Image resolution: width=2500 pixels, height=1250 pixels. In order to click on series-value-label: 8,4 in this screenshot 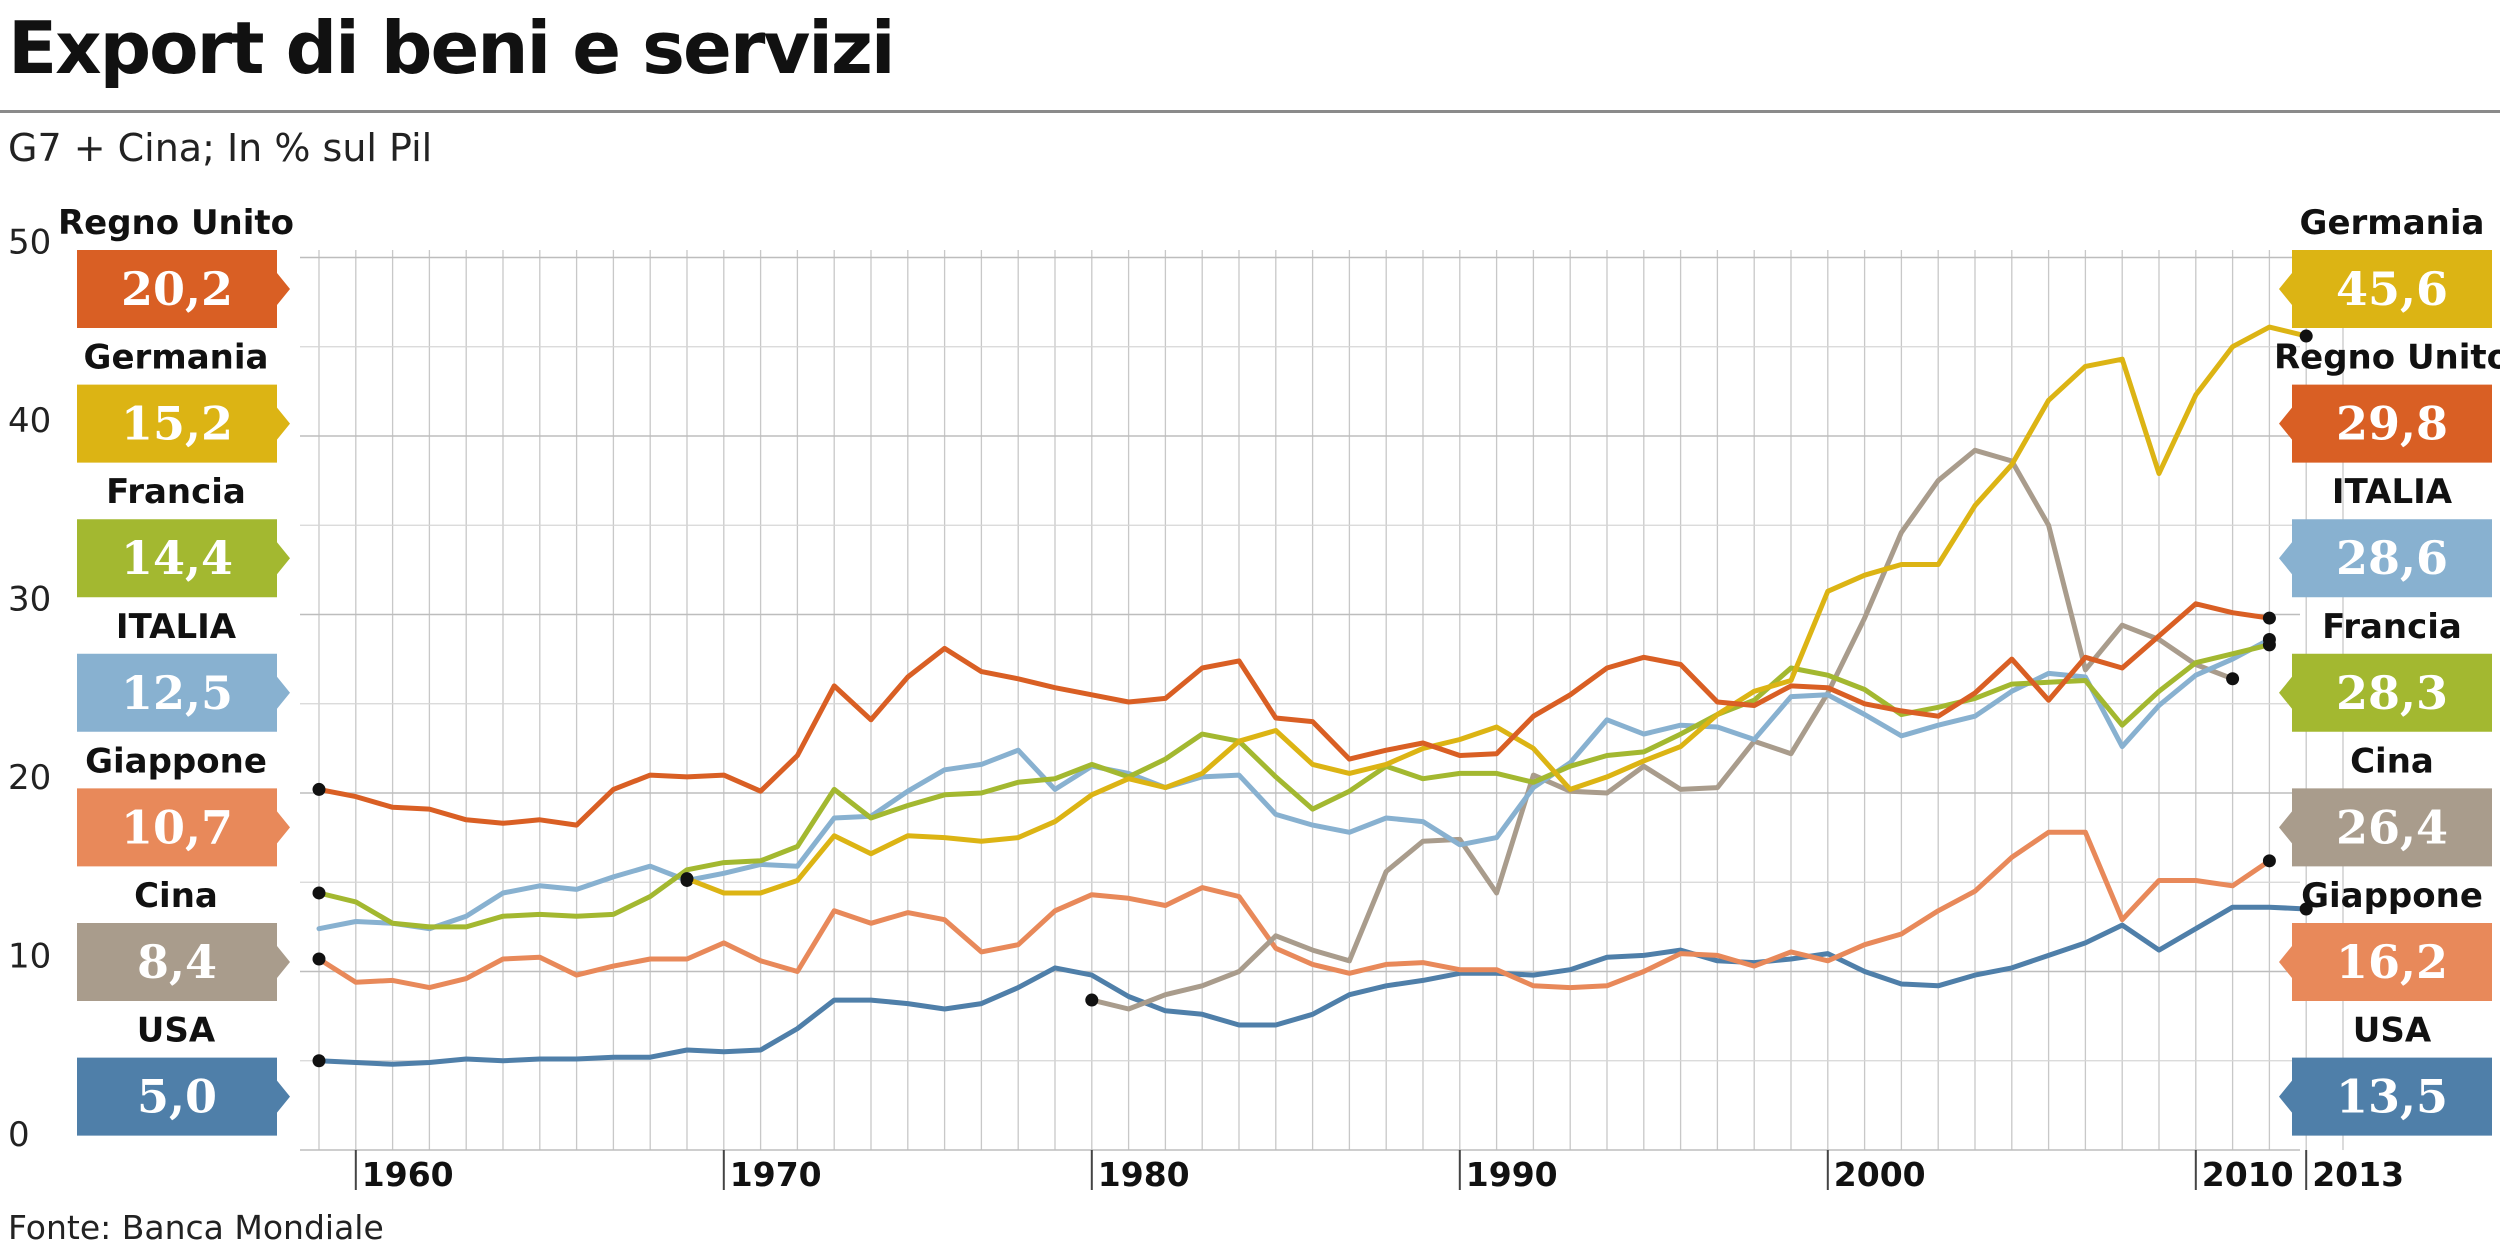, I will do `click(177, 962)`.